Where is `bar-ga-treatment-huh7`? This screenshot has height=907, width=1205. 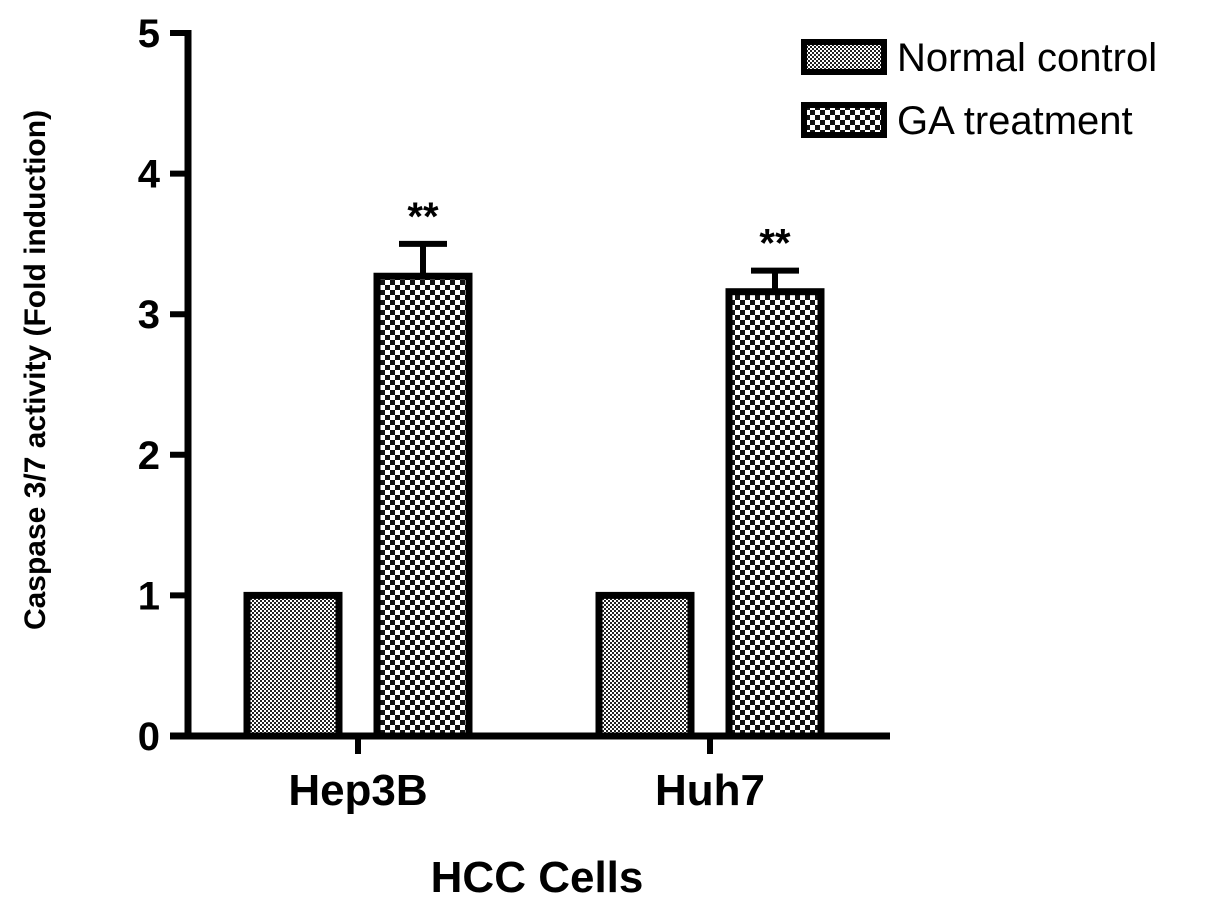 bar-ga-treatment-huh7 is located at coordinates (775, 514).